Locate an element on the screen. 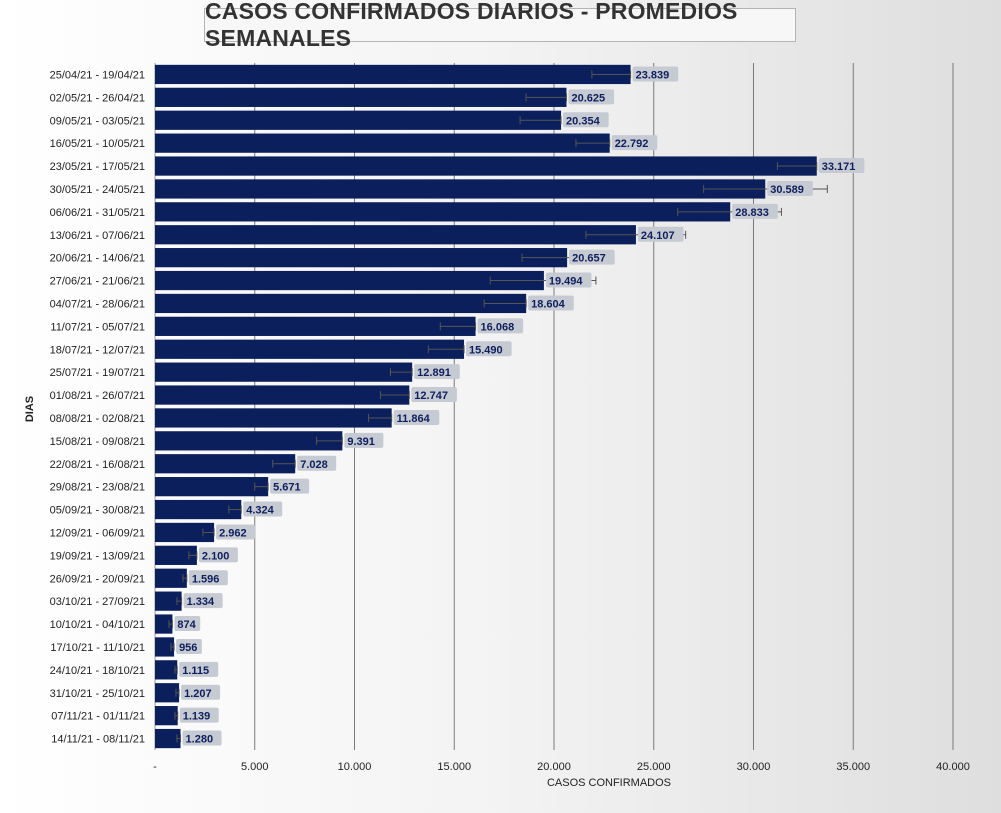 This screenshot has width=1001, height=813. x-tick-label: 15.000 is located at coordinates (454, 767).